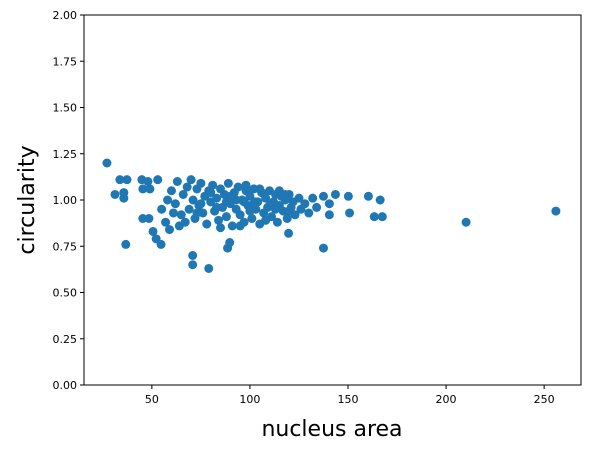 This screenshot has width=590, height=452. I want to click on x-axis-title: nucleus area, so click(331, 429).